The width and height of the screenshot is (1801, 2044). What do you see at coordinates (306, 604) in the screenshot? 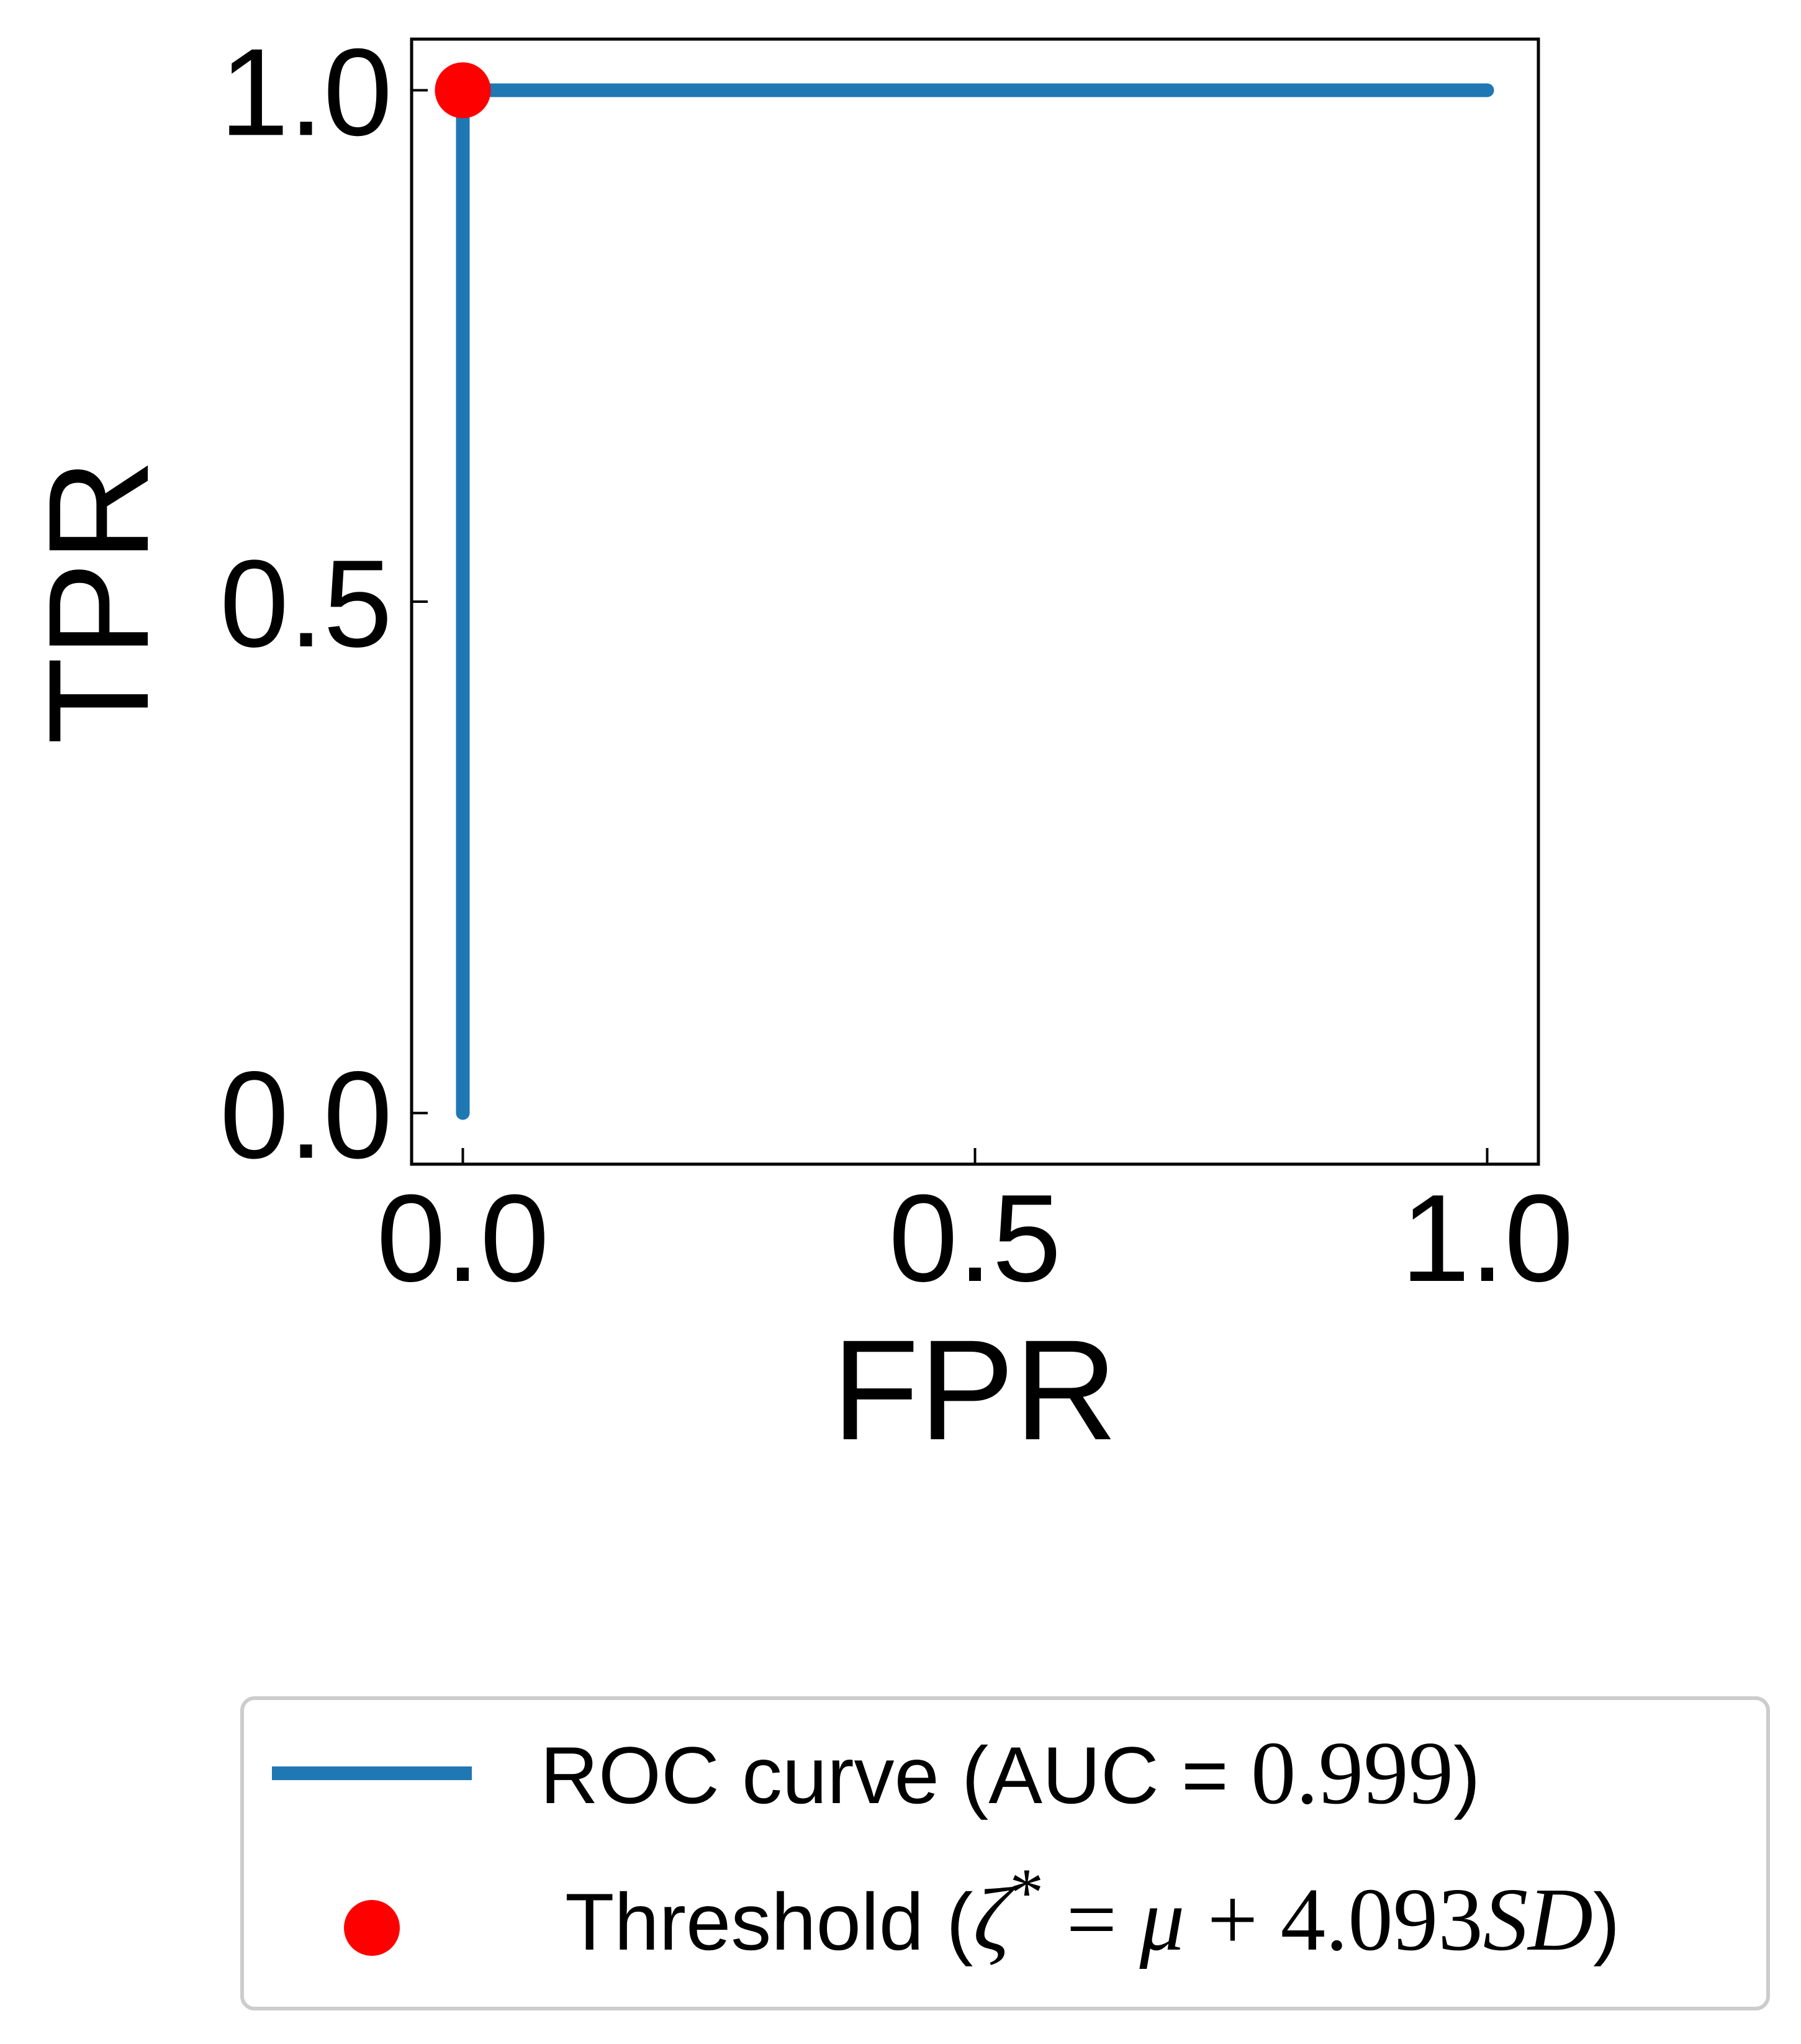
I see `y-tick-label: 0.5` at bounding box center [306, 604].